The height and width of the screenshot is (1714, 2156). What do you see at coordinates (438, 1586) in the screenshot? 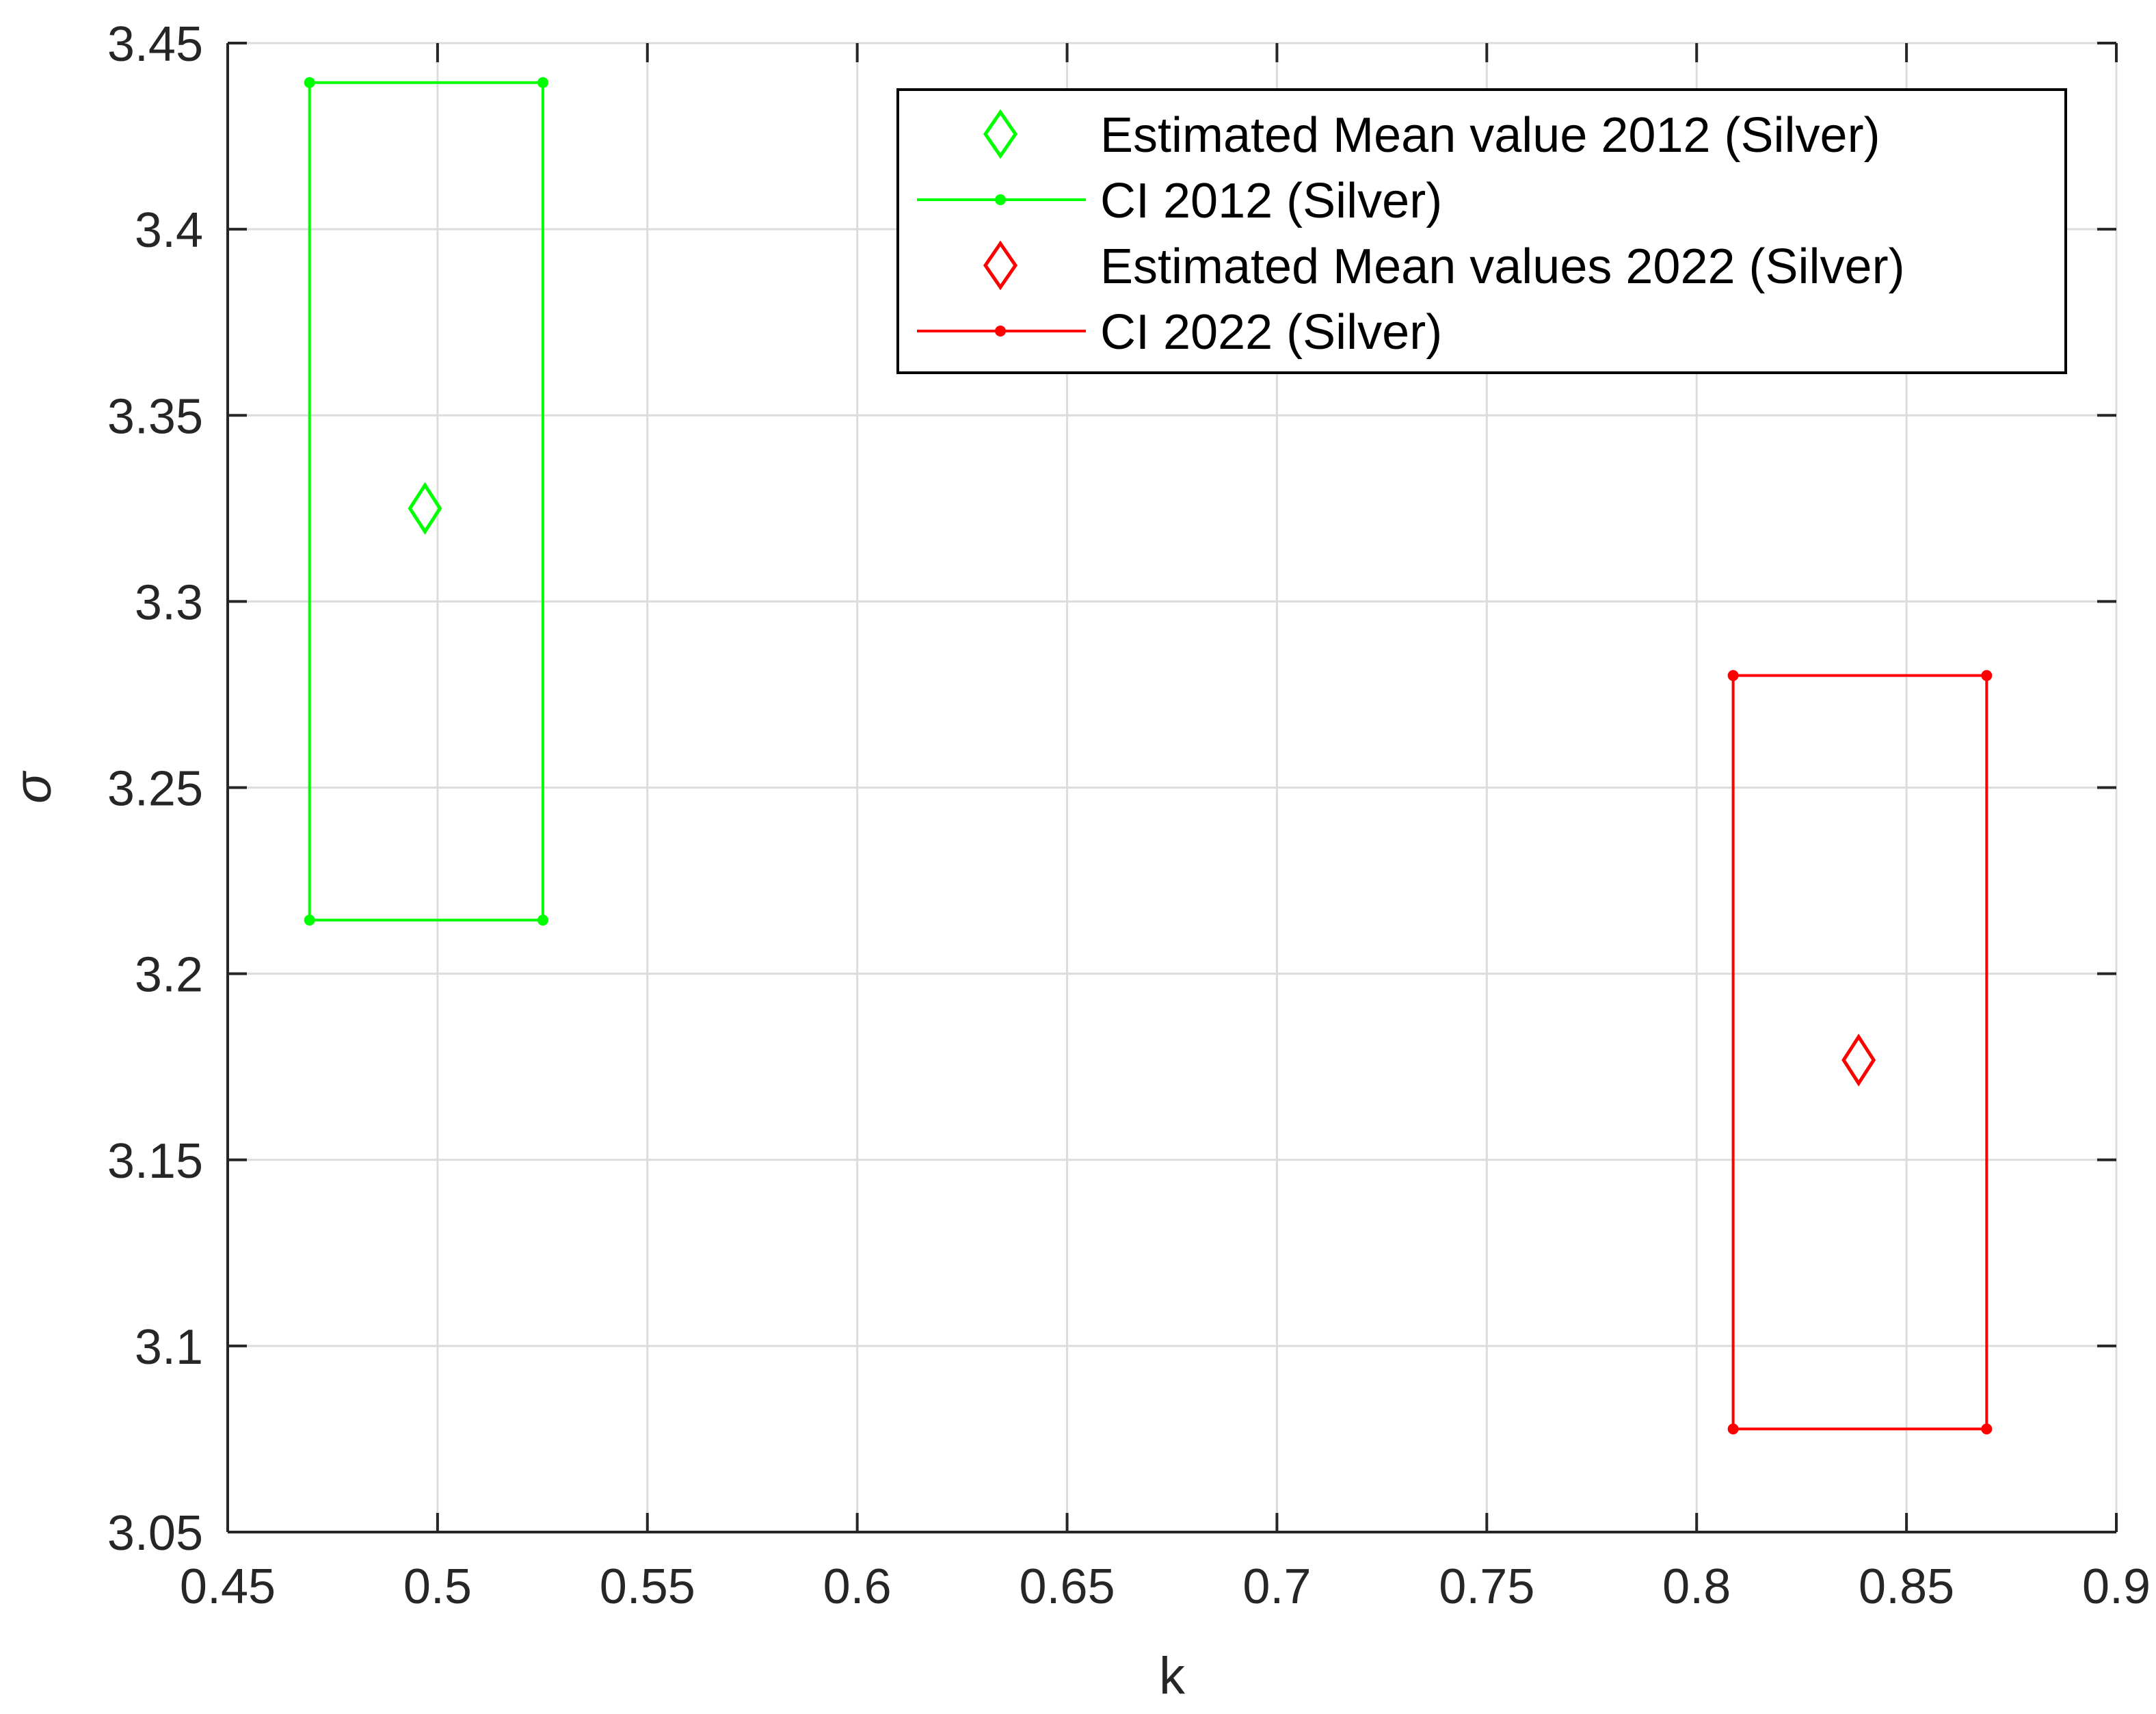
I see `x-tick-label: 0.5` at bounding box center [438, 1586].